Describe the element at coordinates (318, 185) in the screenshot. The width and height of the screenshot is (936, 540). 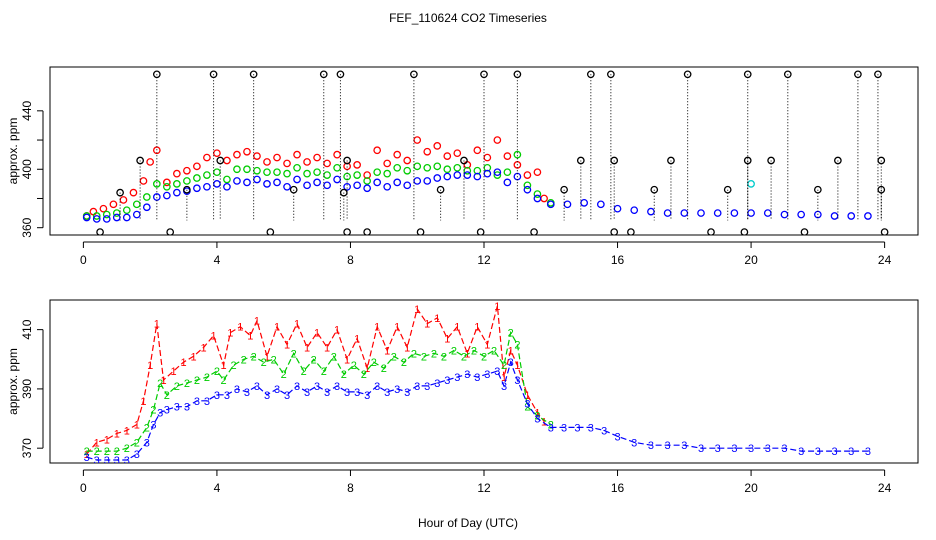
I see `series-mid-level` at that location.